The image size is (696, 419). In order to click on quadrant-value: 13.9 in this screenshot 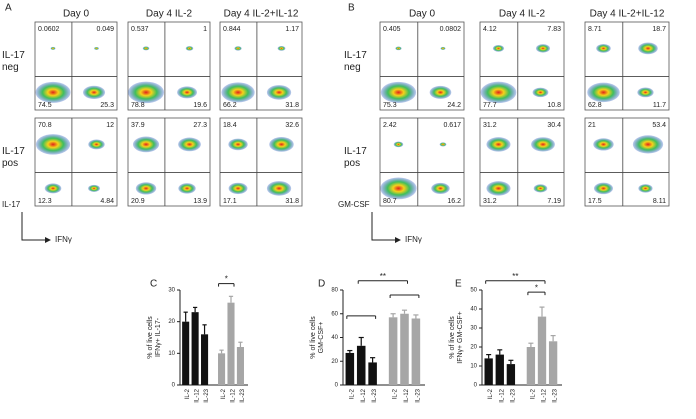, I will do `click(200, 201)`.